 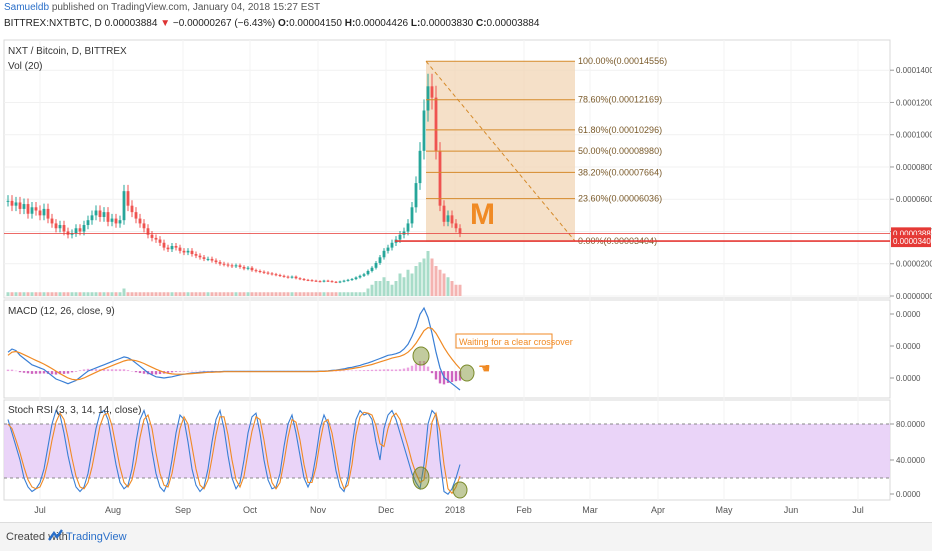 I want to click on x-axis: Jul Aug Sep Oct Nov Dec 2018 Feb Mar Apr May Jun Jul, so click(x=449, y=510).